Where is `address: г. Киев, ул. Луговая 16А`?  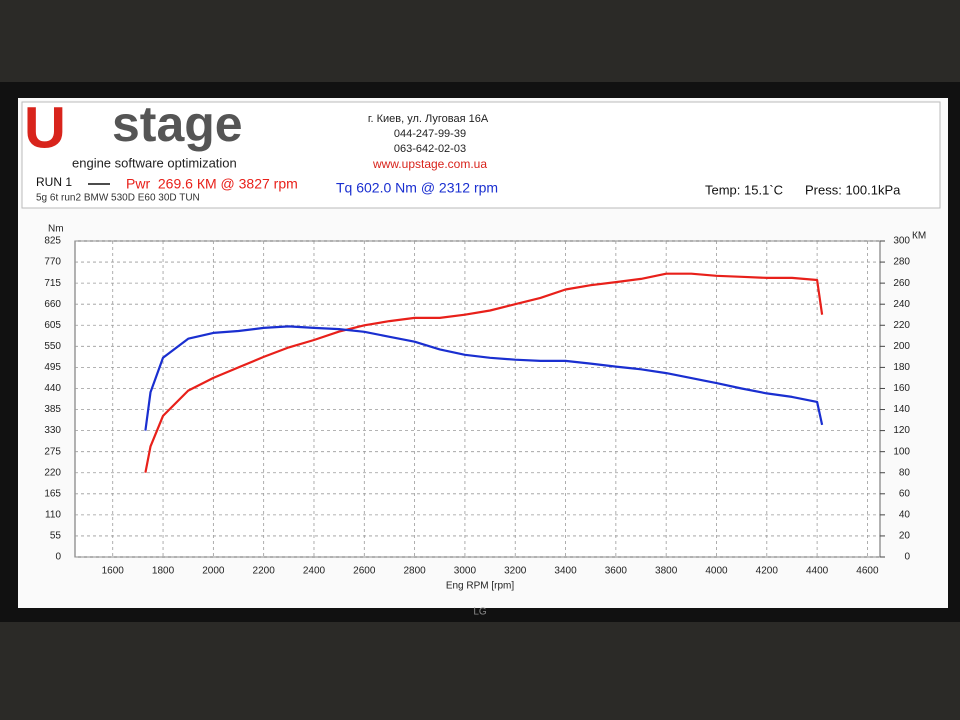
address: г. Киев, ул. Луговая 16А is located at coordinates (428, 119).